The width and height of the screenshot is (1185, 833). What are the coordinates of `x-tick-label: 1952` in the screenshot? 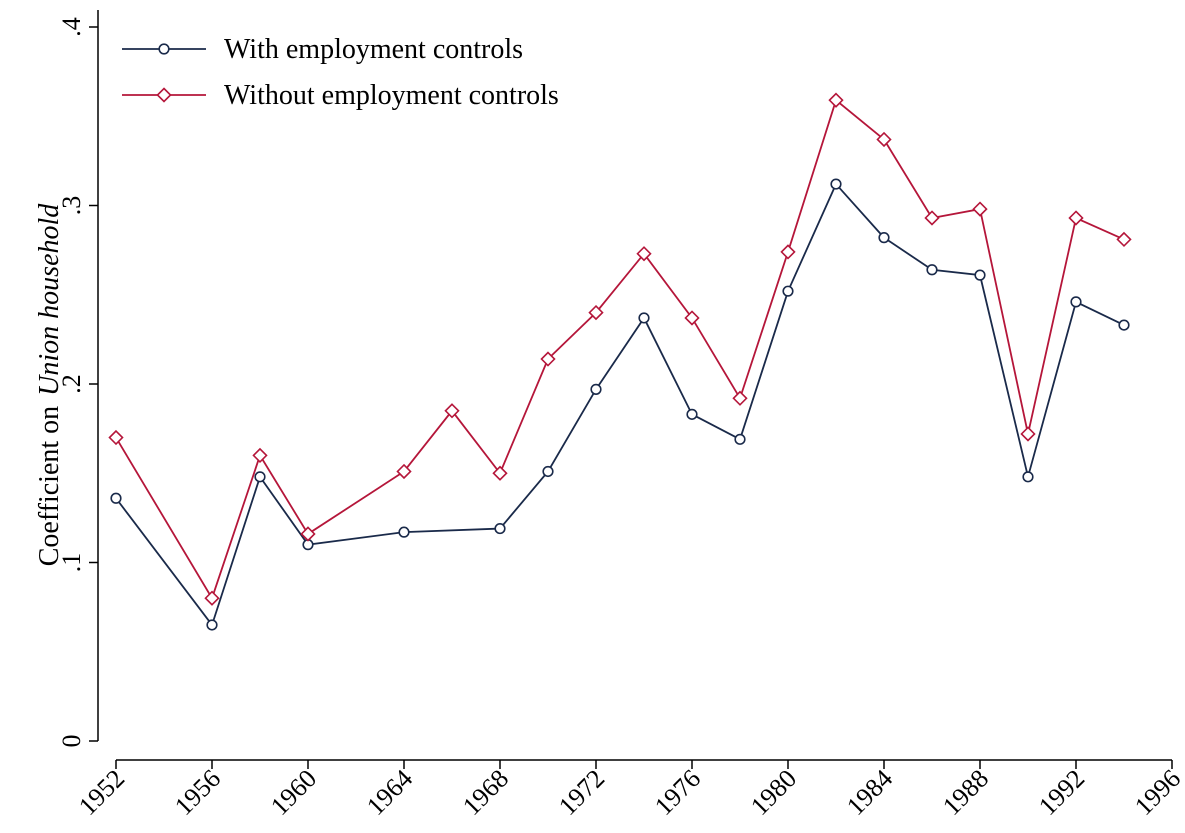 It's located at (101, 792).